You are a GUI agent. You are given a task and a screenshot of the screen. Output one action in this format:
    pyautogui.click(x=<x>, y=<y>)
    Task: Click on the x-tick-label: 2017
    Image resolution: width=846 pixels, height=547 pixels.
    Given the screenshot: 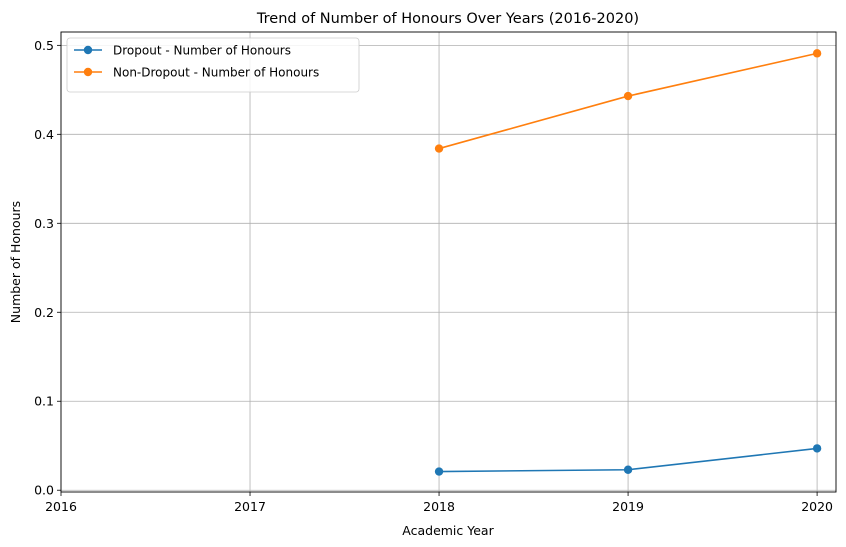 What is the action you would take?
    pyautogui.click(x=250, y=506)
    